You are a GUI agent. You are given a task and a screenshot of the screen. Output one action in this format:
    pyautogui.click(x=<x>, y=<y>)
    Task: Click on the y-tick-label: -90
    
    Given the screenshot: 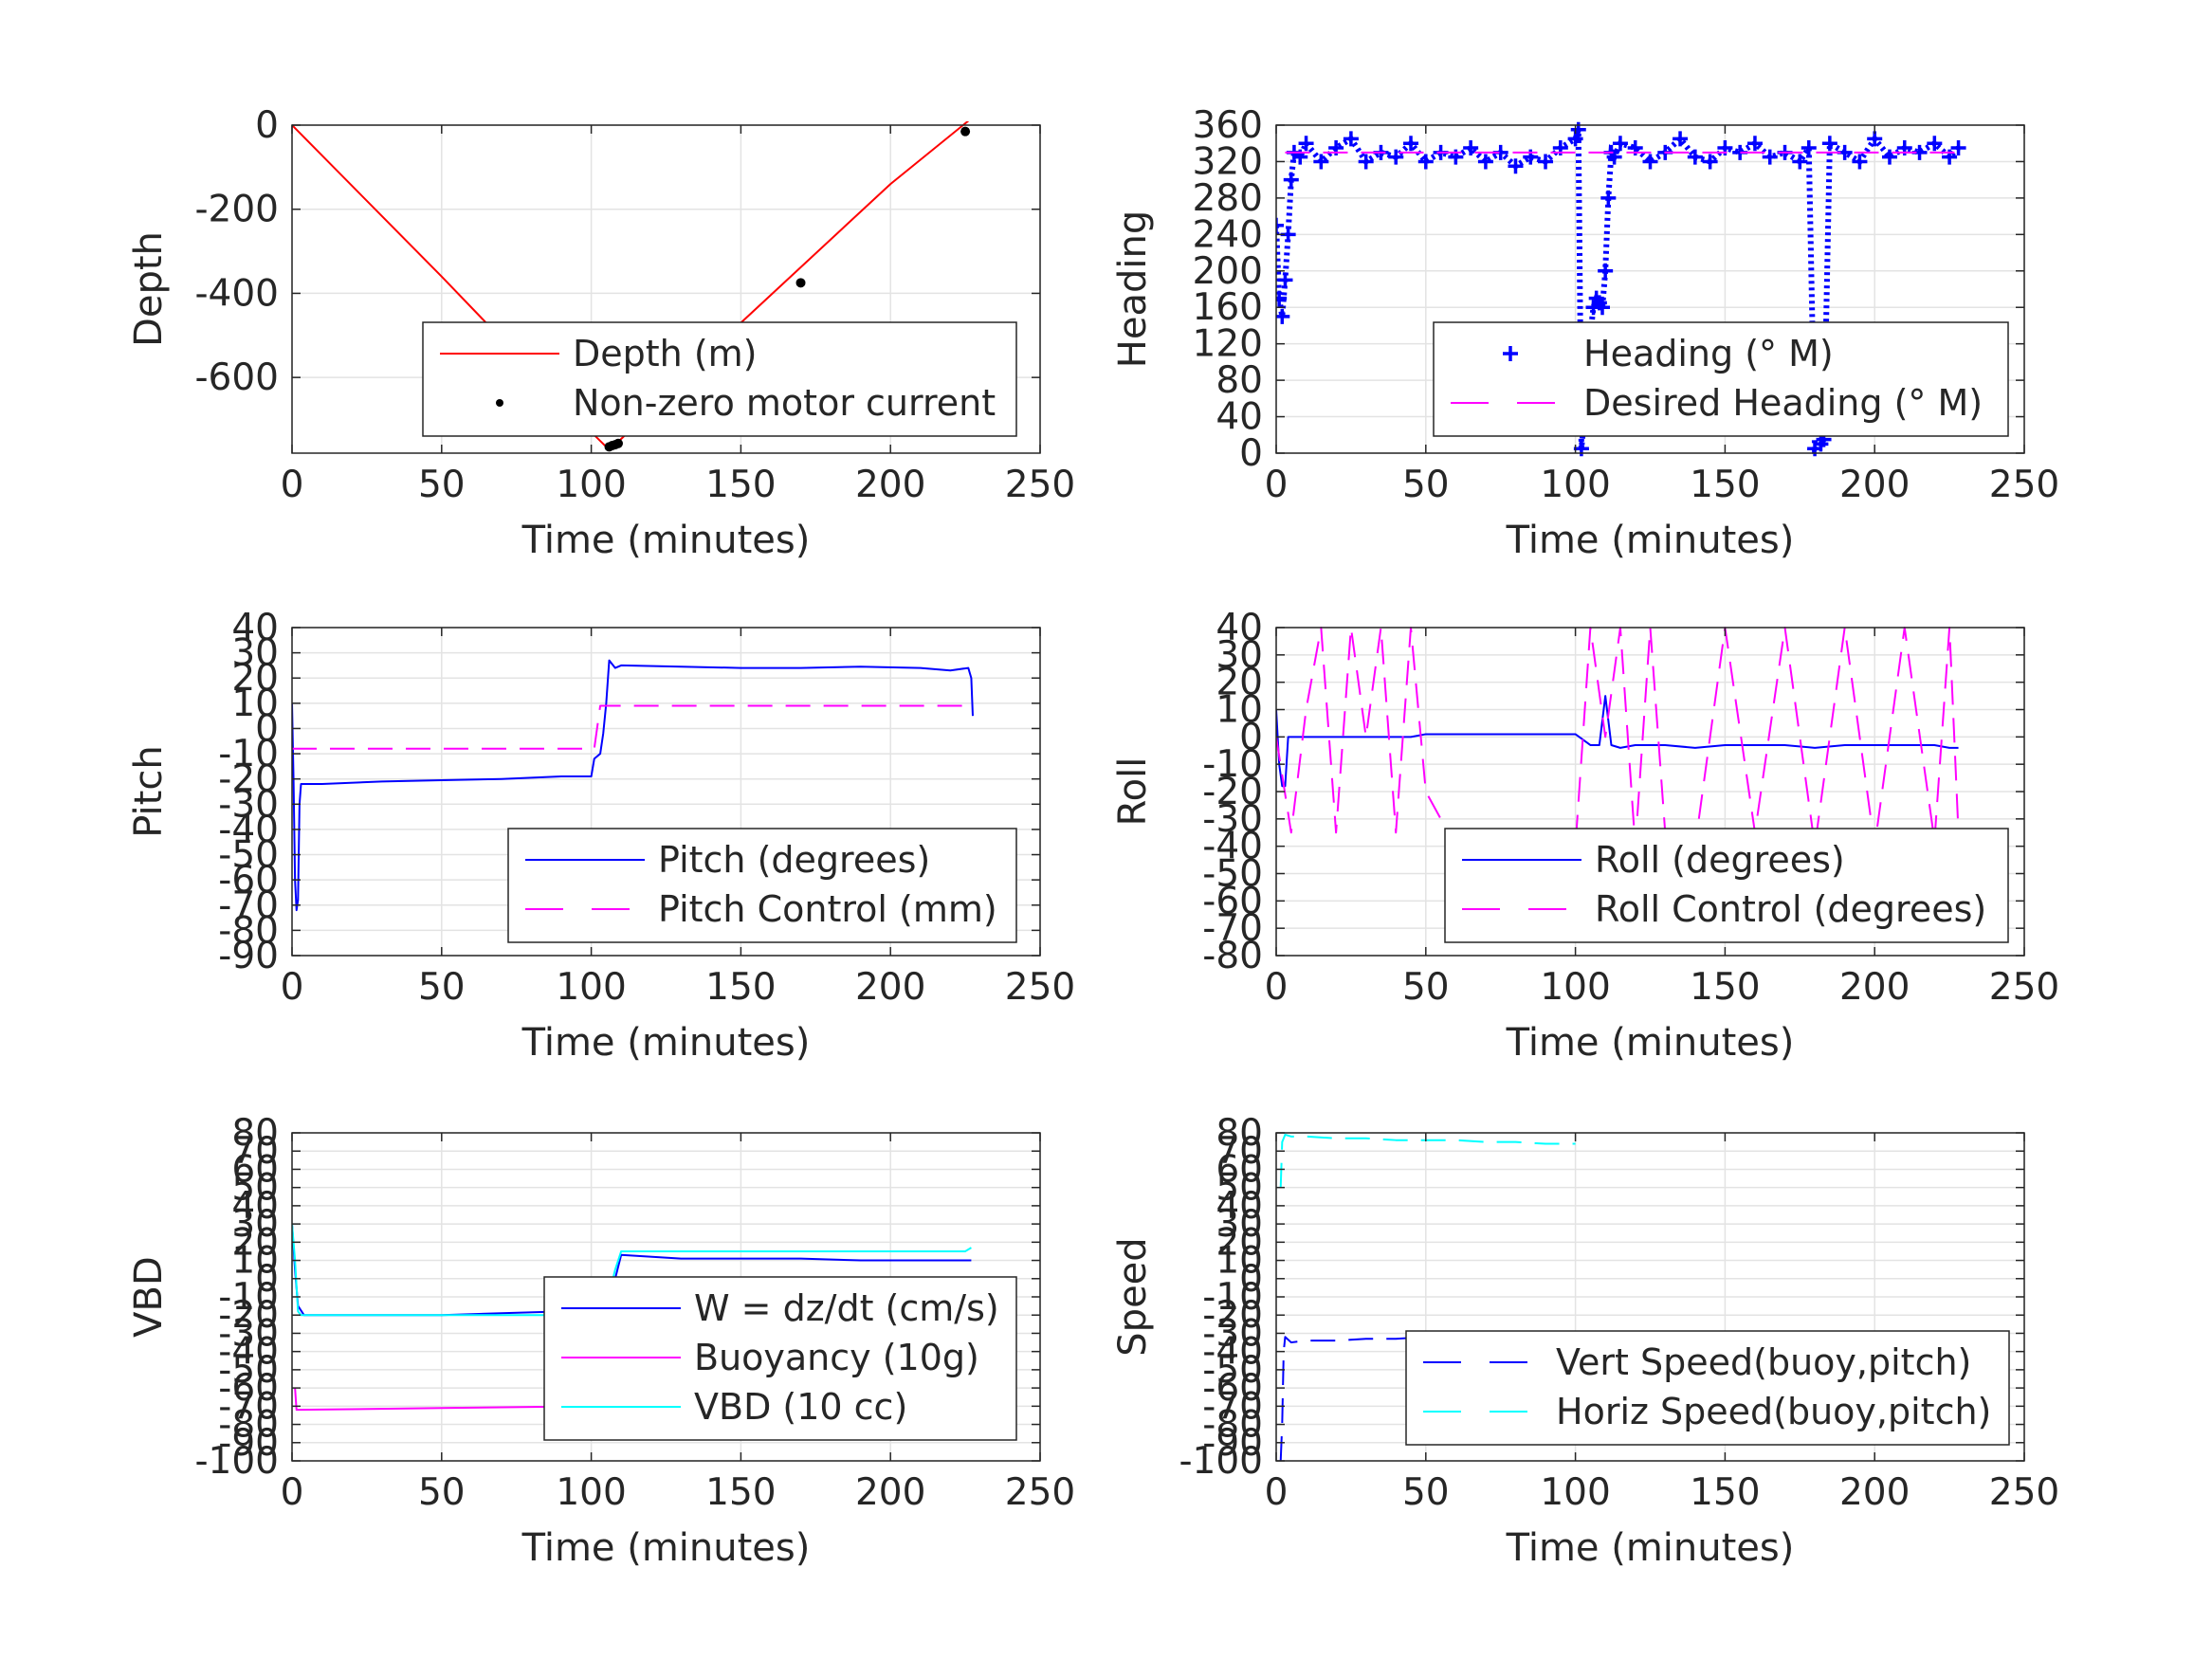 What is the action you would take?
    pyautogui.click(x=248, y=1443)
    